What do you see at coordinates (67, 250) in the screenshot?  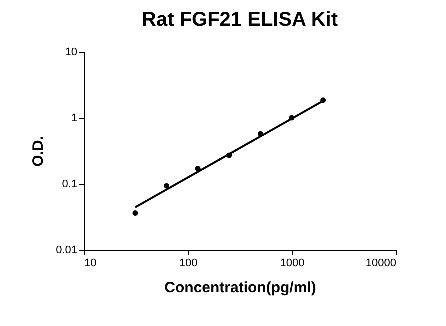 I see `y-tick-label: 0.01` at bounding box center [67, 250].